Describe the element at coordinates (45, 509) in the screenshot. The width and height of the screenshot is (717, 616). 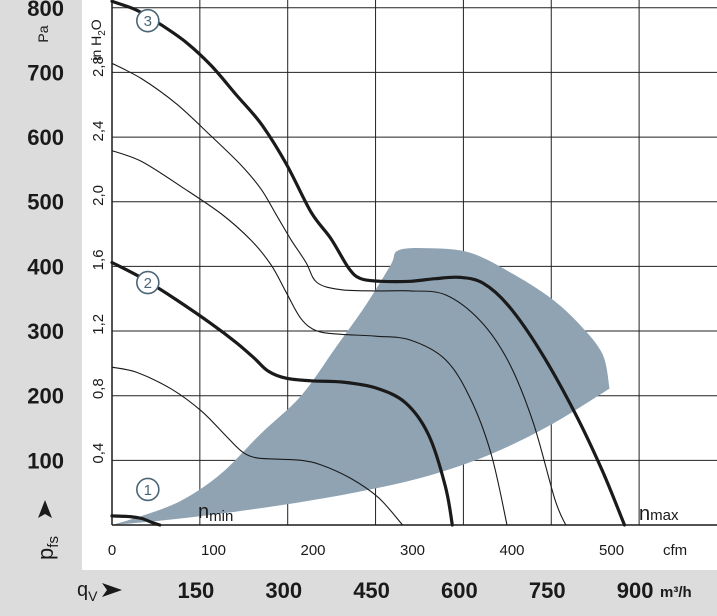
I see `pressure-arrow-icon` at that location.